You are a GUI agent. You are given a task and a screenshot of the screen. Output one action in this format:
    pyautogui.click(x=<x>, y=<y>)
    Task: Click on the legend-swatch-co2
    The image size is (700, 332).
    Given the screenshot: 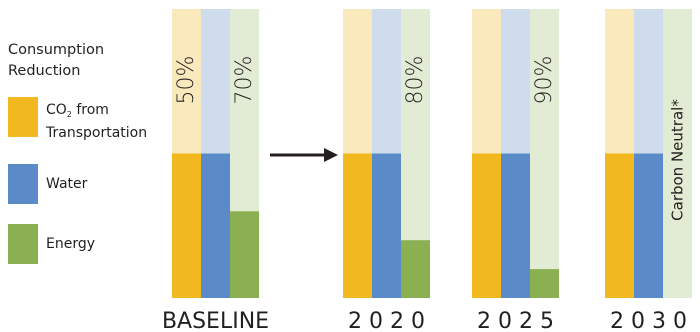 What is the action you would take?
    pyautogui.click(x=23, y=117)
    